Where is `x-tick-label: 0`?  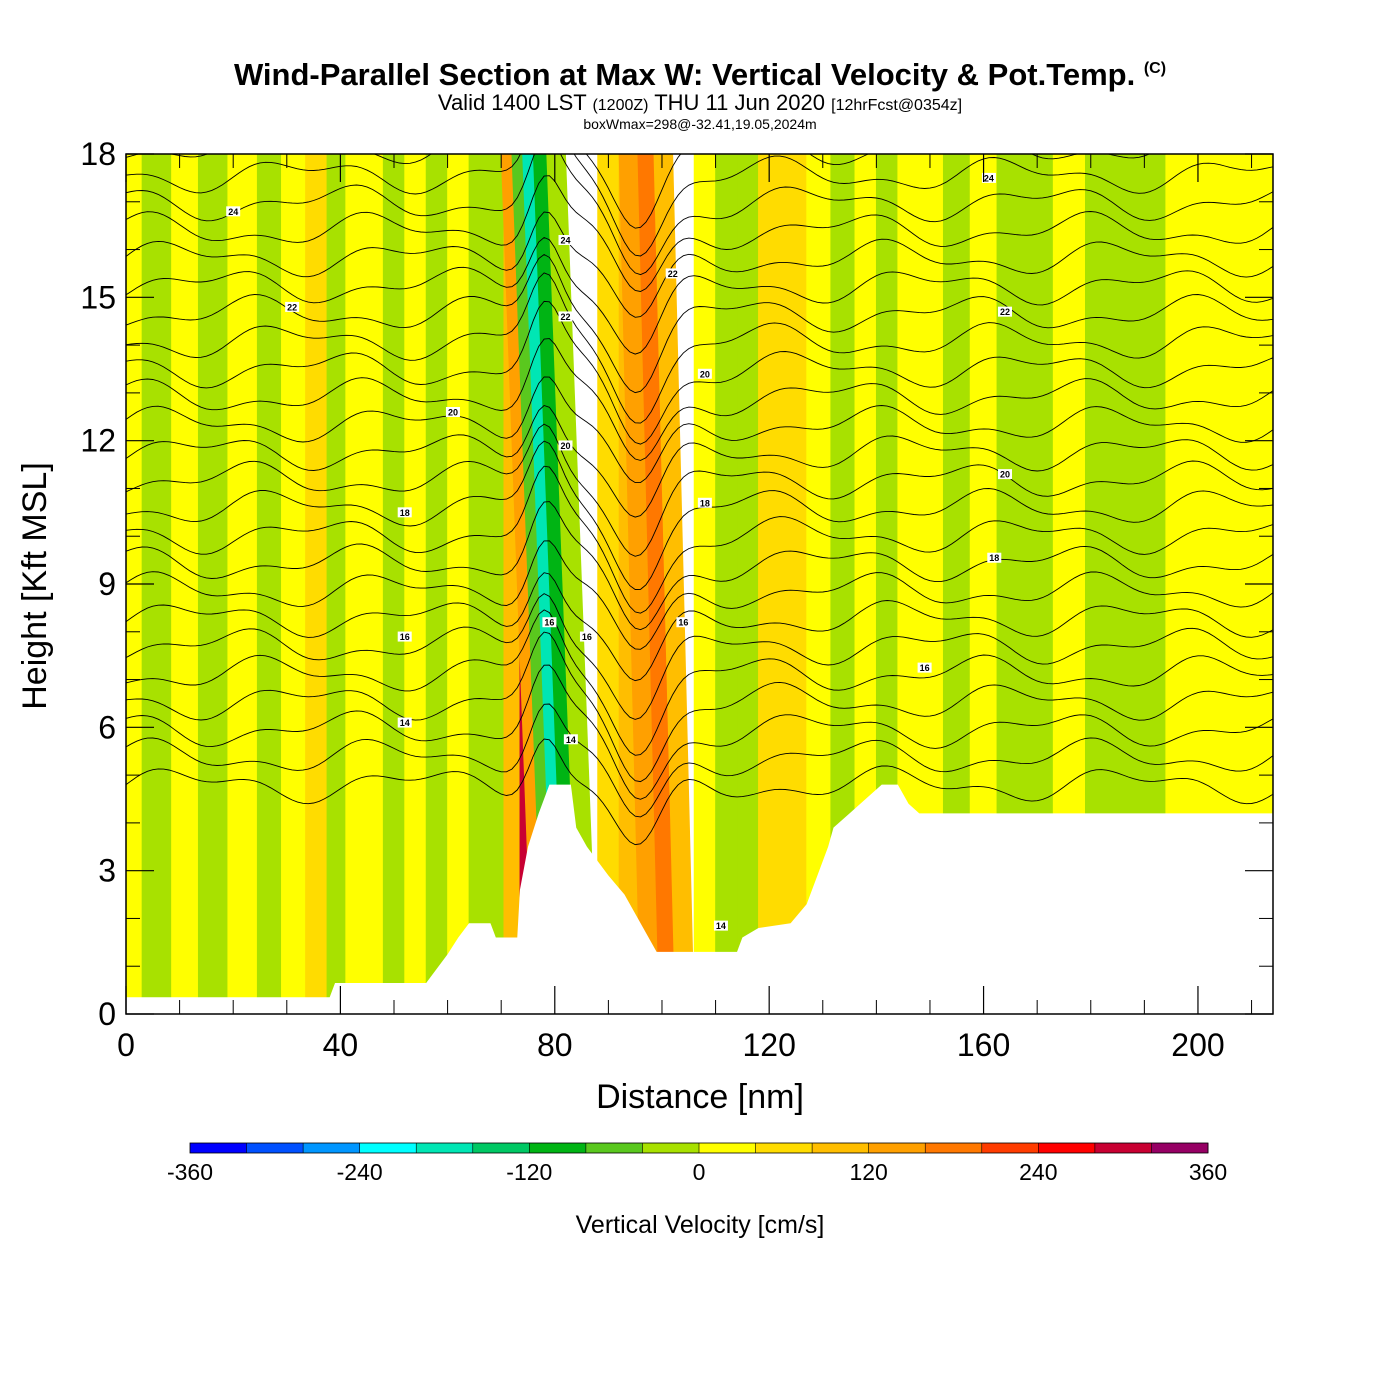
x-tick-label: 0 is located at coordinates (126, 1045).